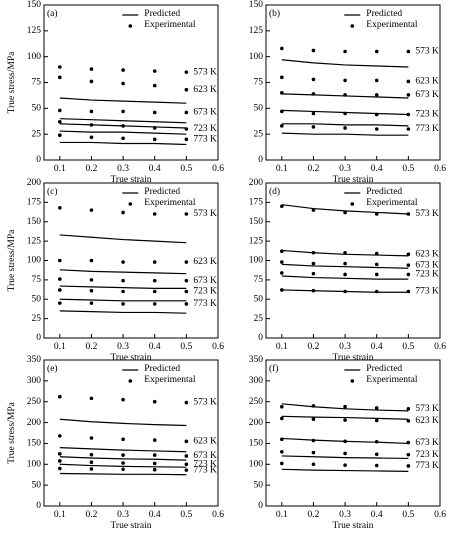 This screenshot has height=535, width=450. Describe the element at coordinates (218, 347) in the screenshot. I see `x-tick-label: 0.6` at that location.